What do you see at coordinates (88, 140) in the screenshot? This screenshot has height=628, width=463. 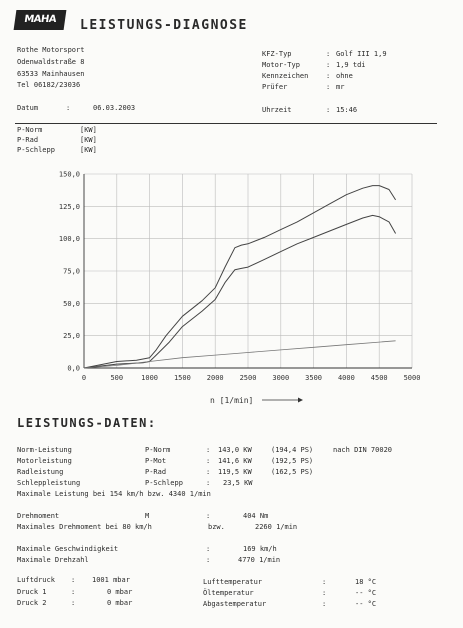 I see `legend-rad-unit: [KW]` at bounding box center [88, 140].